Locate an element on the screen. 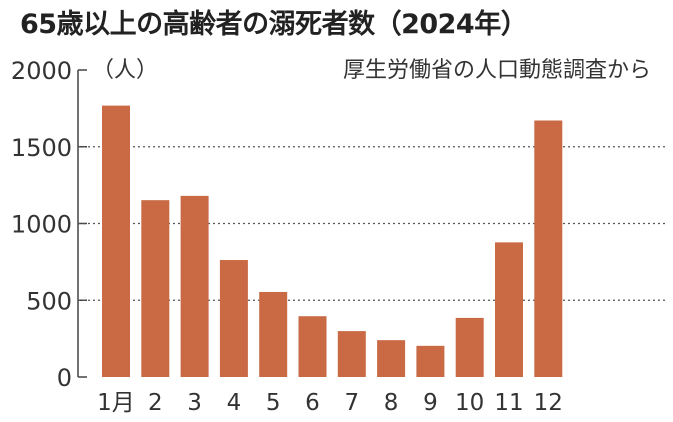 The height and width of the screenshot is (422, 673). x-tick-label: 9 is located at coordinates (430, 403).